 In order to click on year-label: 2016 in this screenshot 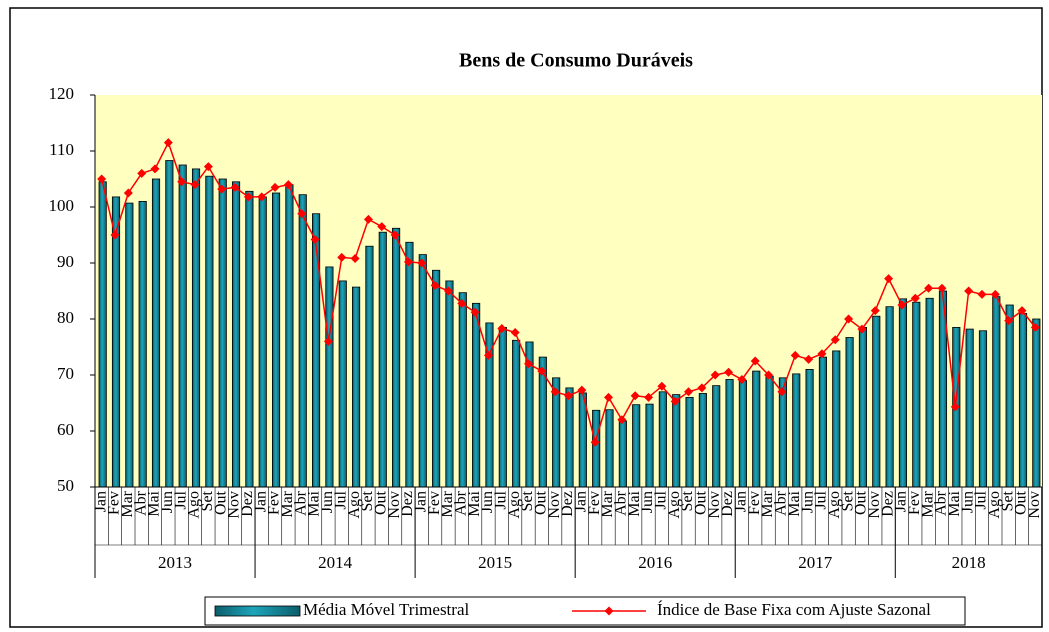, I will do `click(655, 562)`.